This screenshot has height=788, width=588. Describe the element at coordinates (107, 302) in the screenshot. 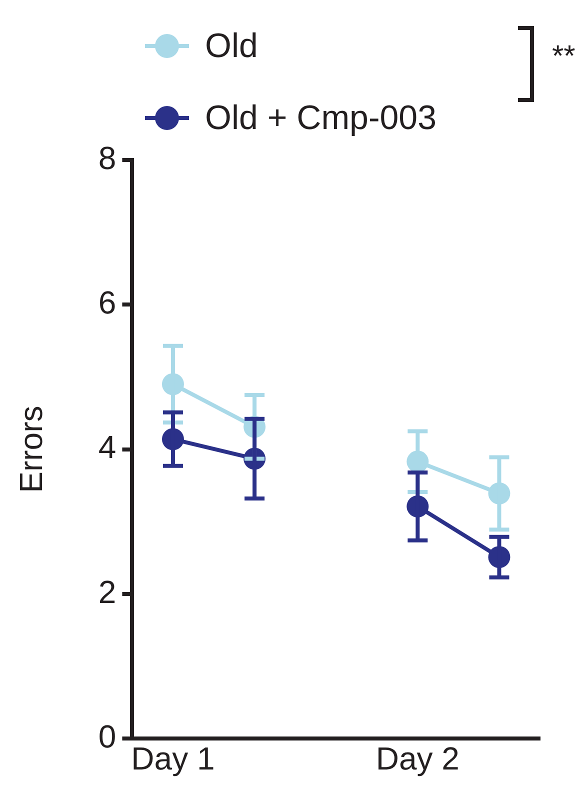

I see `y-tick-label: 6` at that location.